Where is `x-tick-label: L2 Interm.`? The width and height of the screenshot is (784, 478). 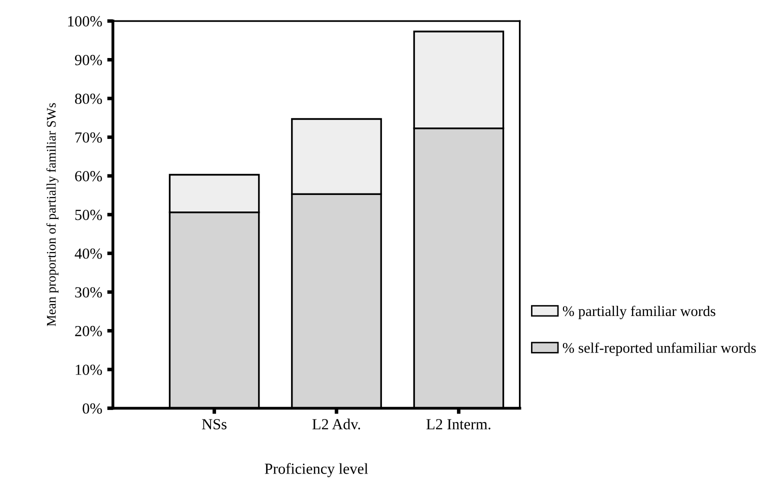
x-tick-label: L2 Interm. is located at coordinates (458, 424).